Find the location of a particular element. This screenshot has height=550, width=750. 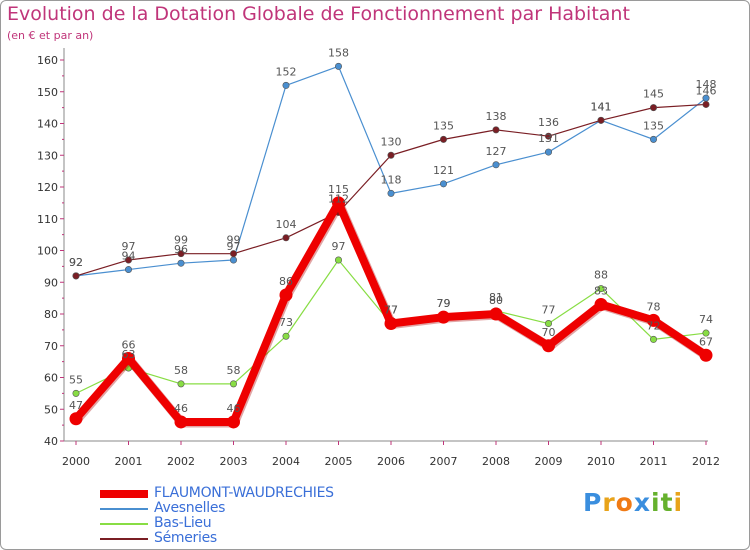

x-tick-label: 2005 is located at coordinates (339, 461).